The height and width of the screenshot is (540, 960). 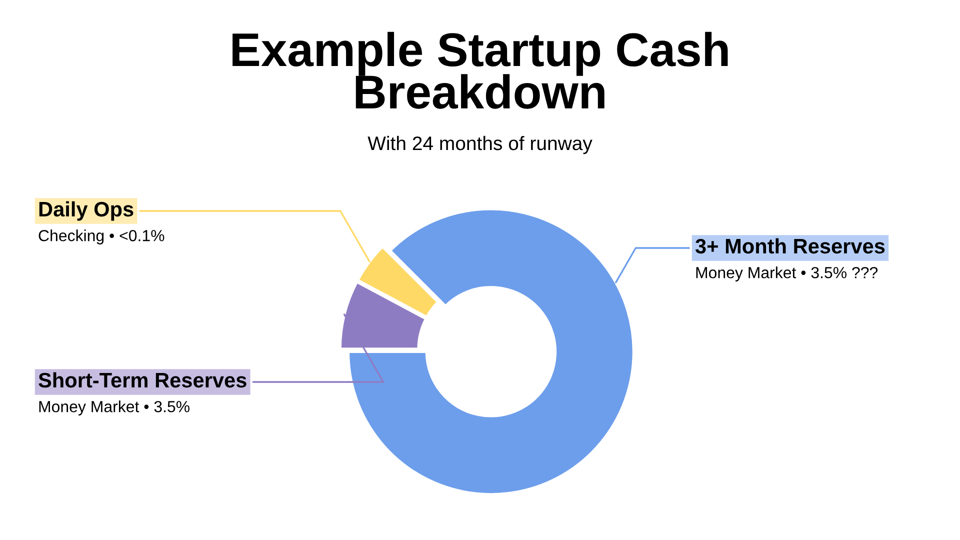 I want to click on text: Money Market • 3.5% ???, so click(x=787, y=274).